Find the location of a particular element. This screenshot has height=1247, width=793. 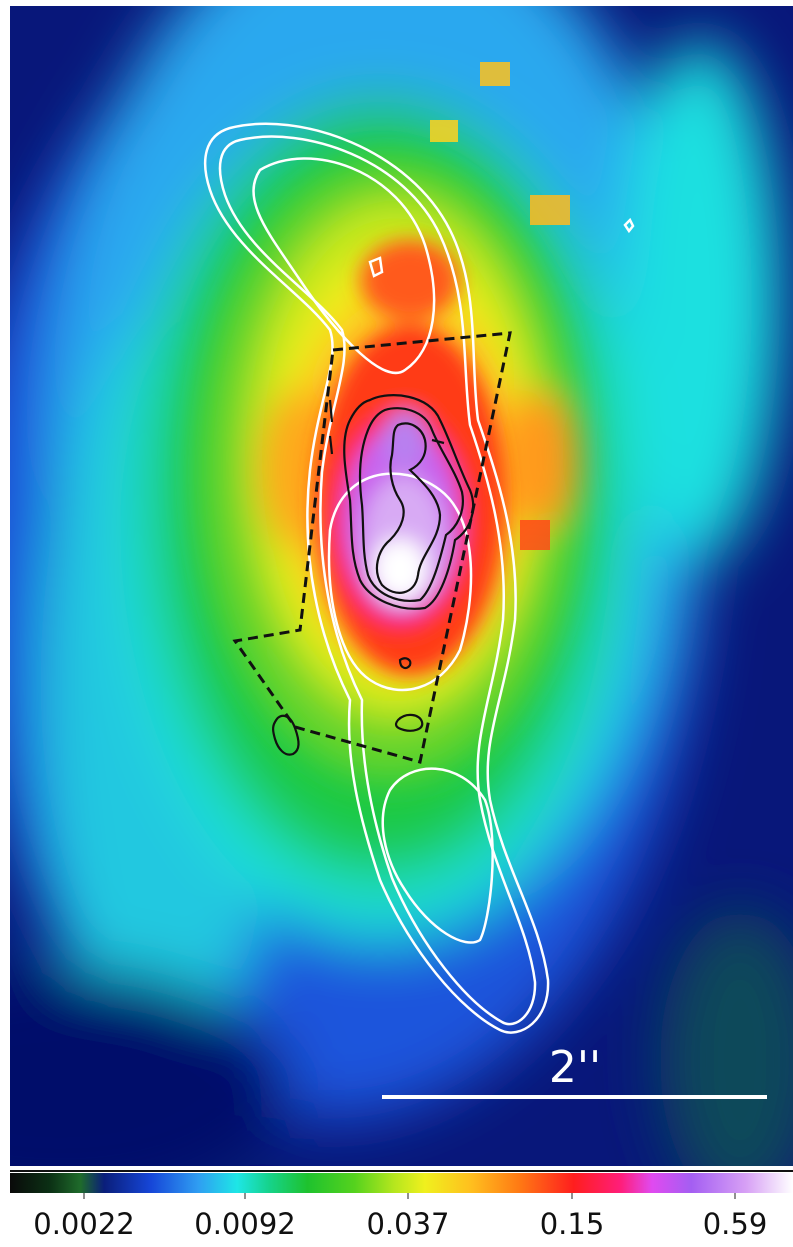

colorbar-tick-label: 0.0022 is located at coordinates (83, 1224).